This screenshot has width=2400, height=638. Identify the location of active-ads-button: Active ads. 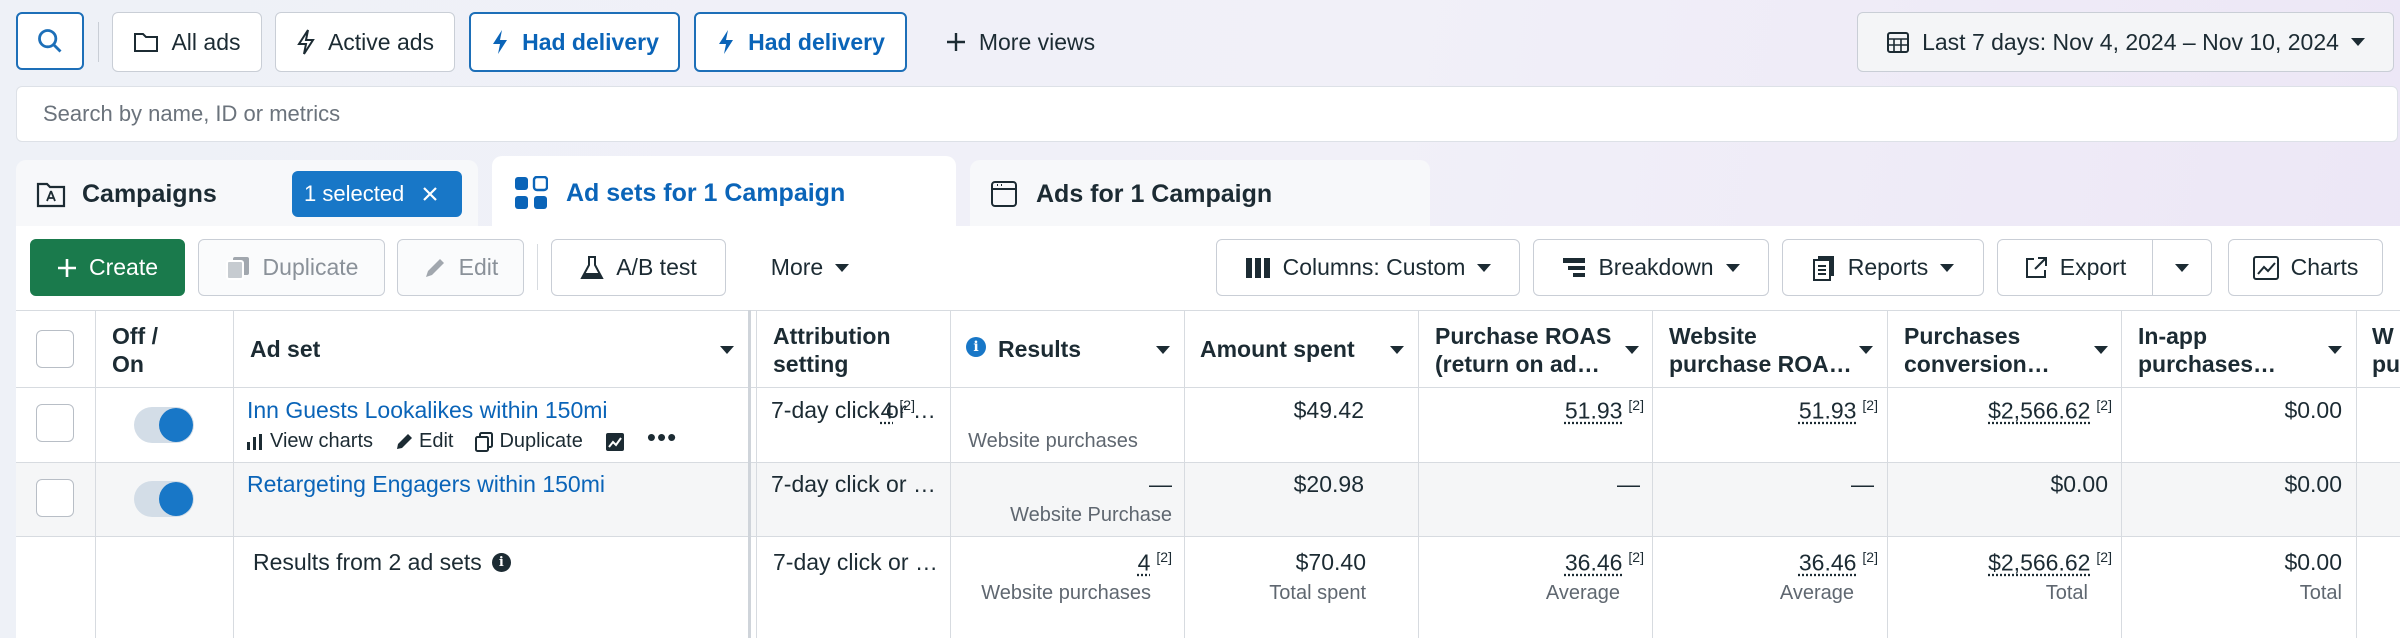
(365, 42).